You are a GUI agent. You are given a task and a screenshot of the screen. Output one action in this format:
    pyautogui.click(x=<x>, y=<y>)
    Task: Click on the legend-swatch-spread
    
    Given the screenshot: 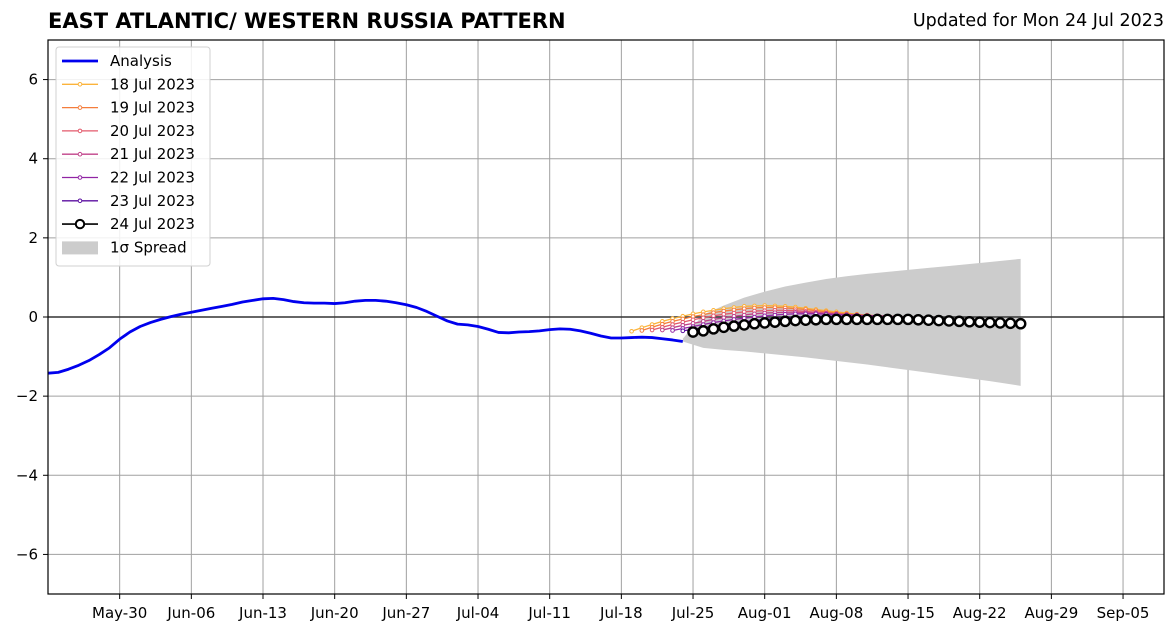 What is the action you would take?
    pyautogui.click(x=80, y=248)
    